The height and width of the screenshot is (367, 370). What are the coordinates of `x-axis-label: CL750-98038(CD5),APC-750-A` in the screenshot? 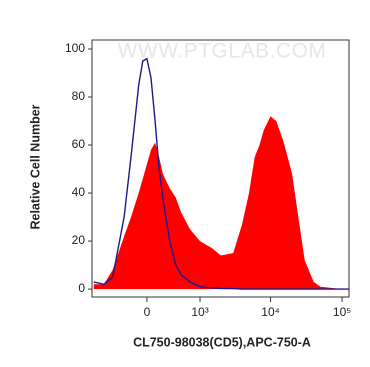 It's located at (222, 342).